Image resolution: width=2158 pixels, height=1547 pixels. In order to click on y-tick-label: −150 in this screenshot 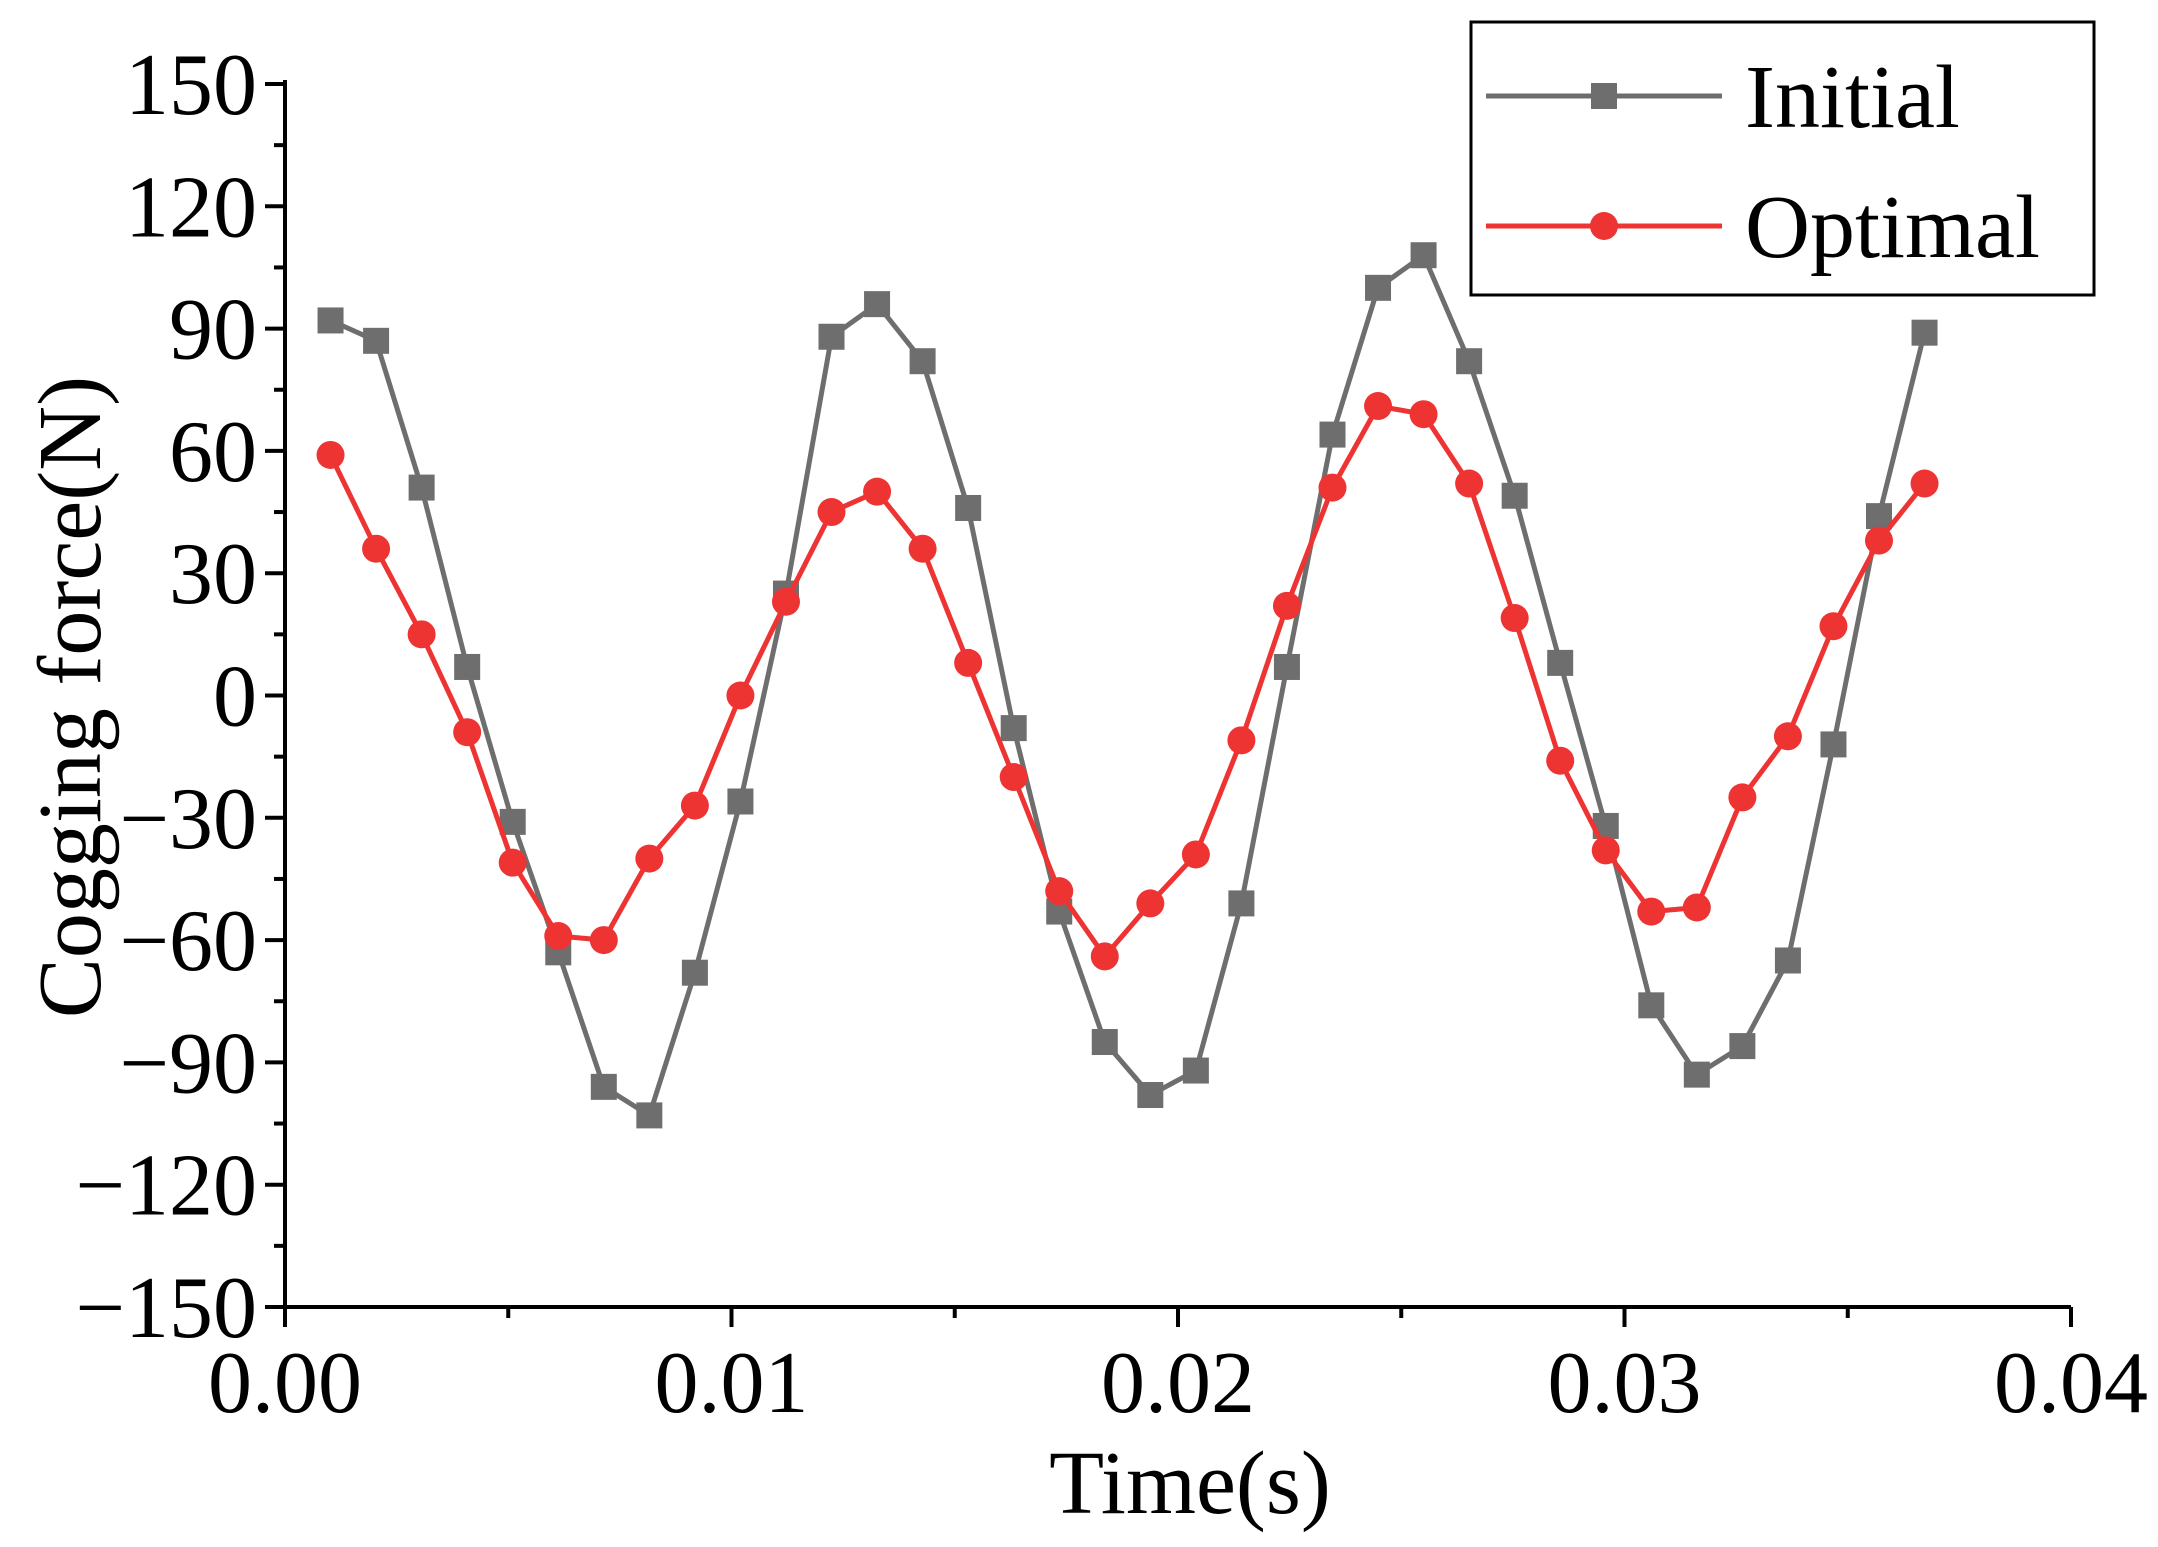, I will do `click(166, 1308)`.